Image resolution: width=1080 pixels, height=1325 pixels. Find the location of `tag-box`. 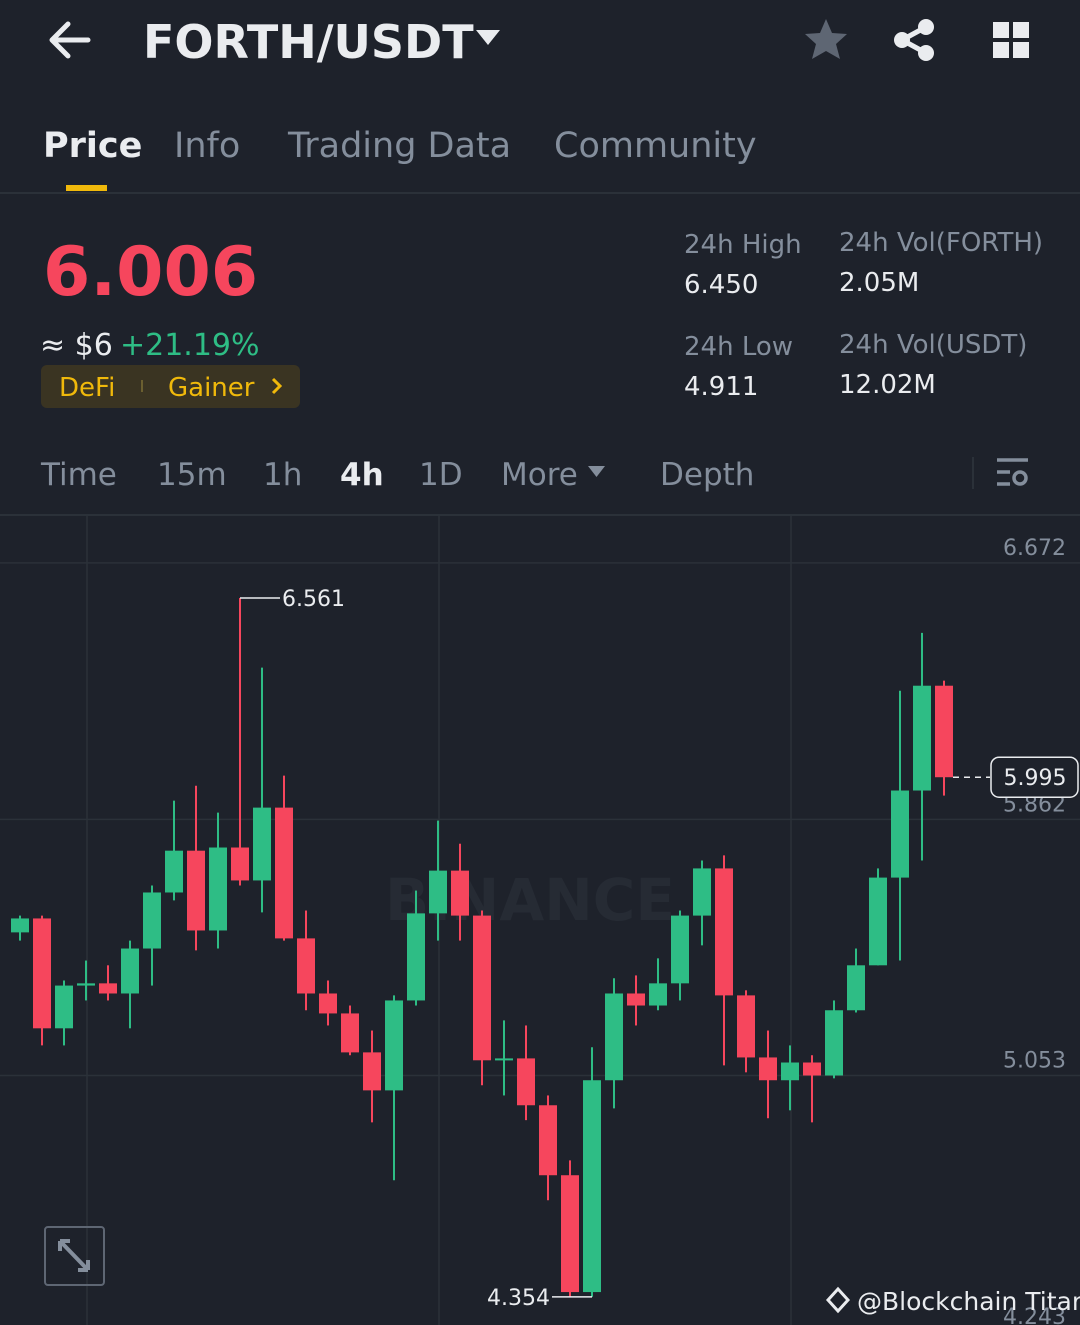

tag-box is located at coordinates (170, 386).